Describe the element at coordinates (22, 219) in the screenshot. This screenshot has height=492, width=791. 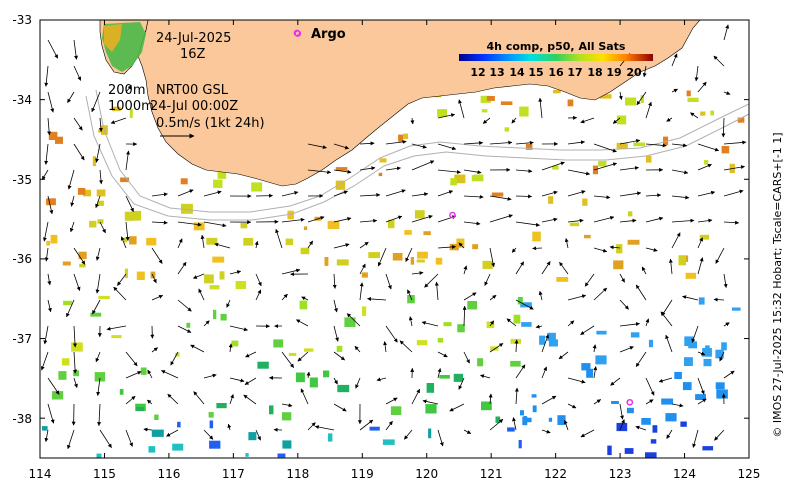
I see `y-axis: -33 -34 -35 -36 -37 -38` at that location.